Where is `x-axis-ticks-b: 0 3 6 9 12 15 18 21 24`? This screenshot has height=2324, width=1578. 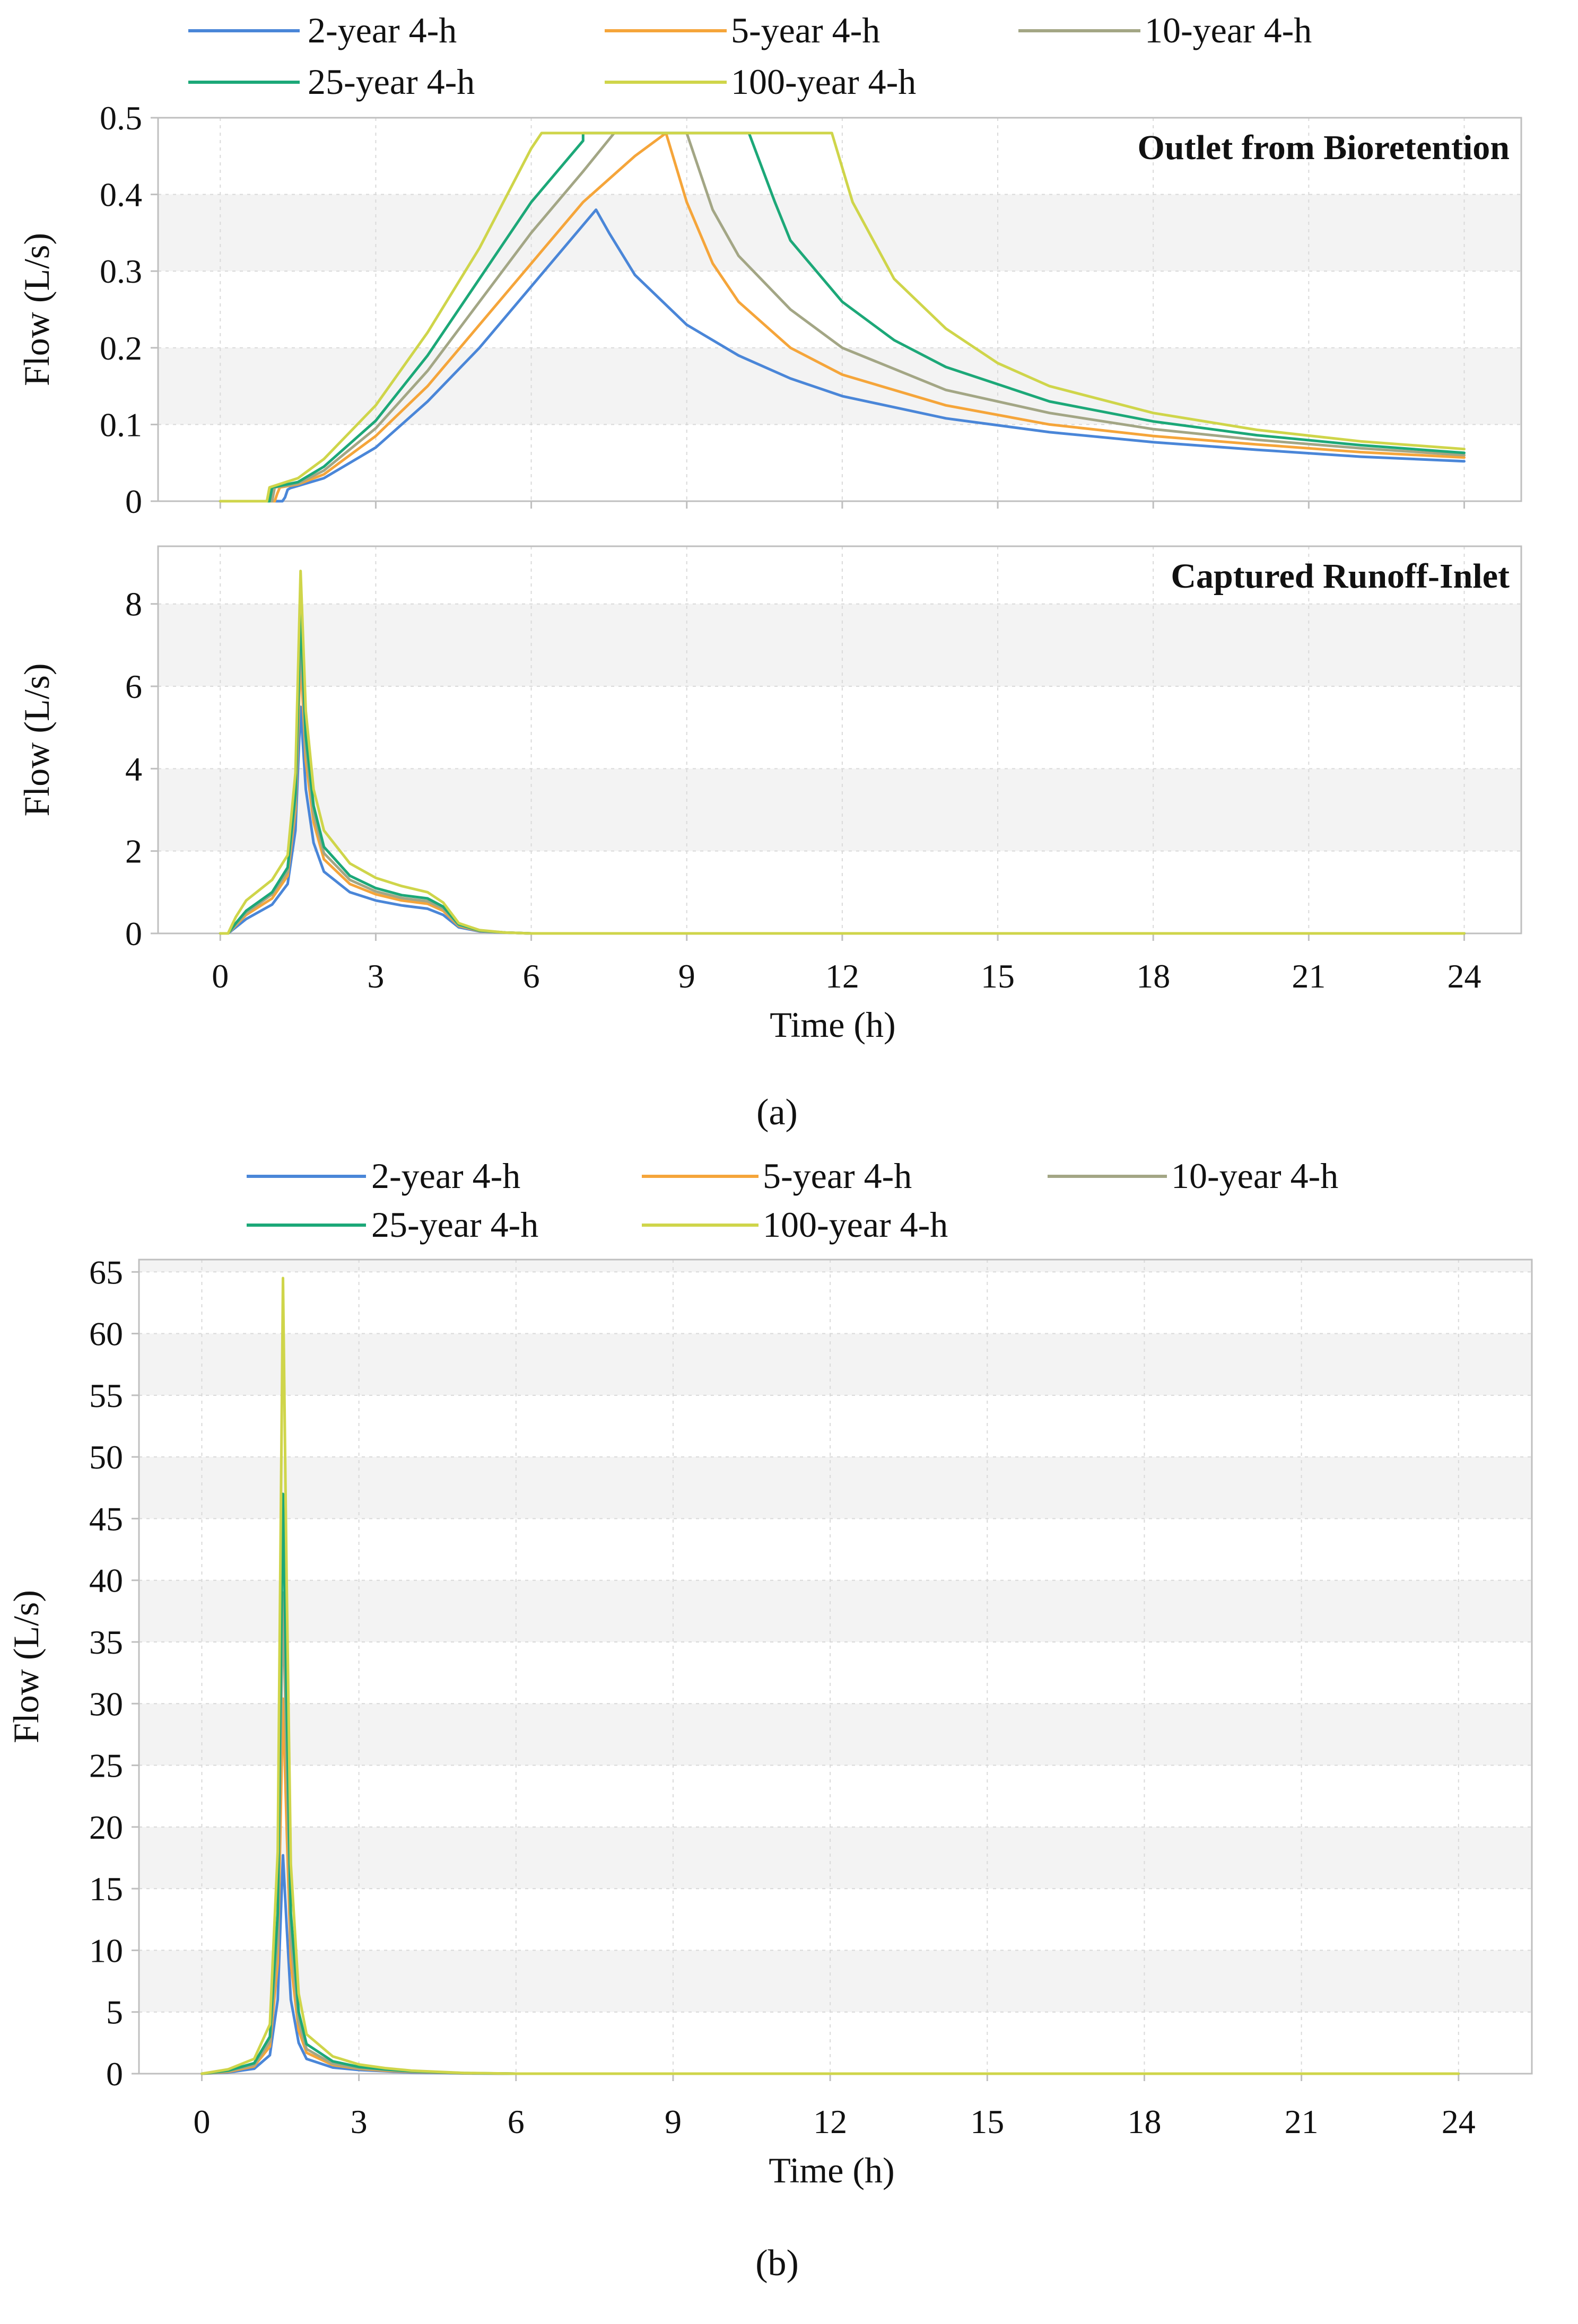
x-axis-ticks-b: 0 3 6 9 12 15 18 21 24 is located at coordinates (834, 2121).